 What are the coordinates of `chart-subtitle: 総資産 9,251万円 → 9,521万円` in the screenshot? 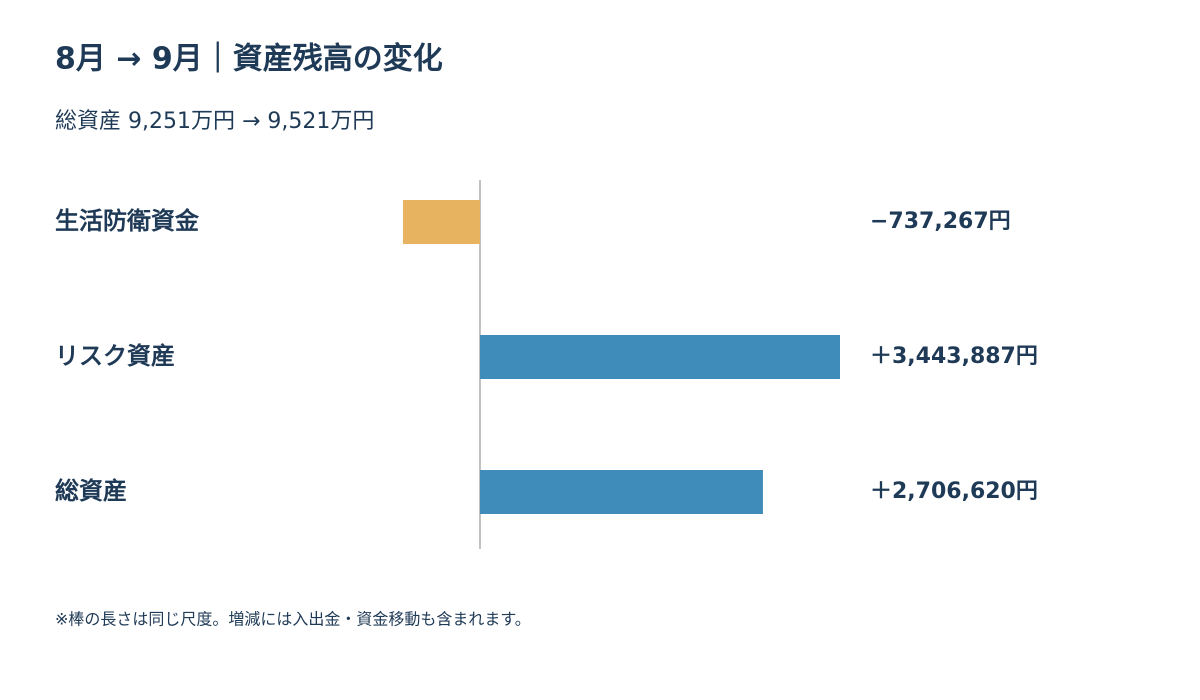 It's located at (214, 121).